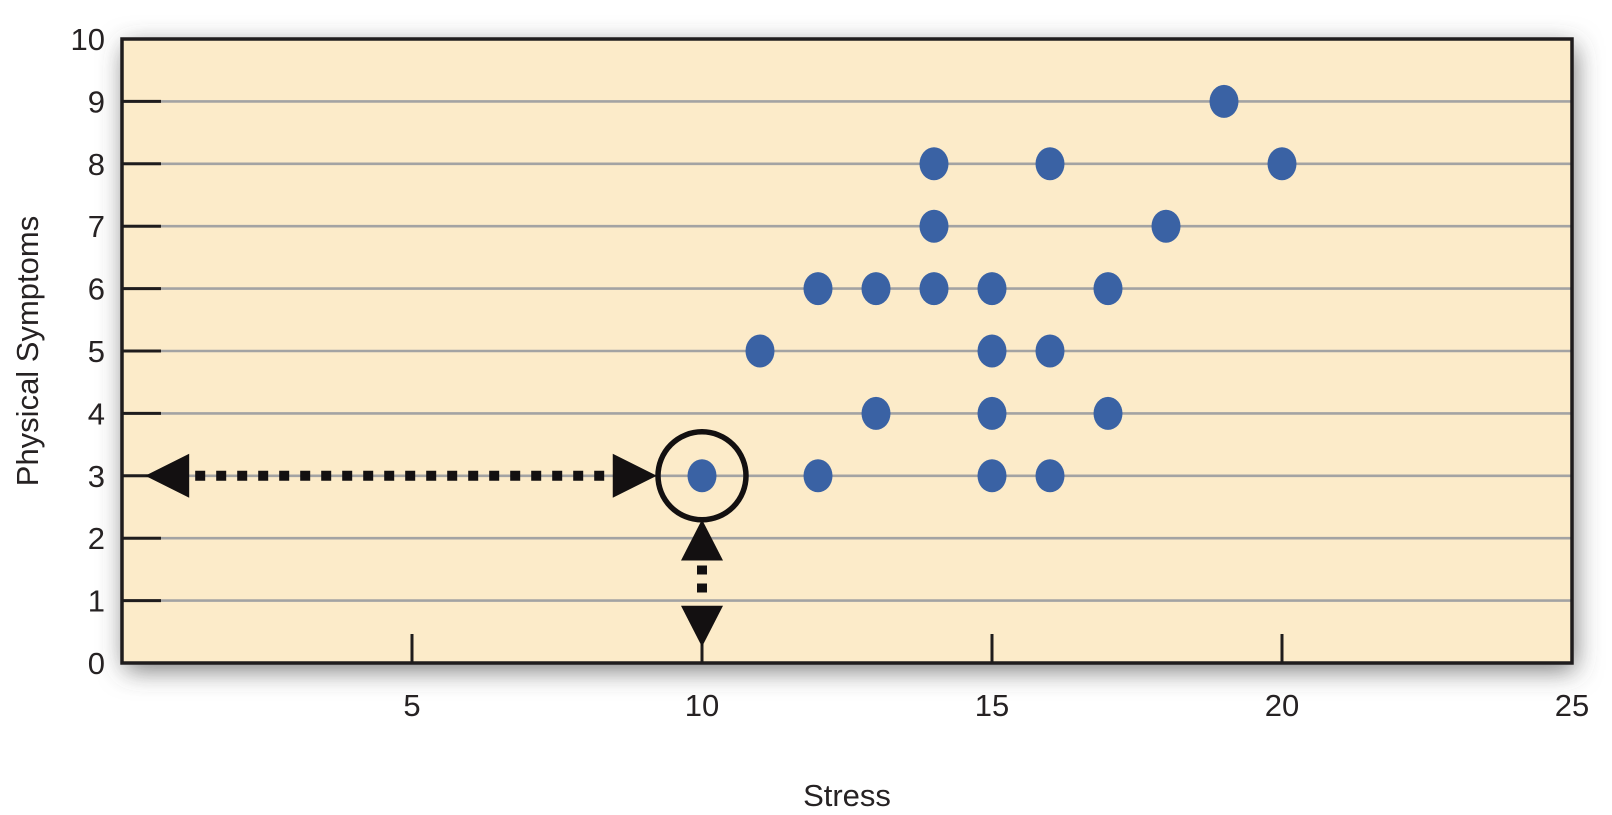 The image size is (1612, 815). Describe the element at coordinates (96, 538) in the screenshot. I see `y-tick-label: 2` at that location.